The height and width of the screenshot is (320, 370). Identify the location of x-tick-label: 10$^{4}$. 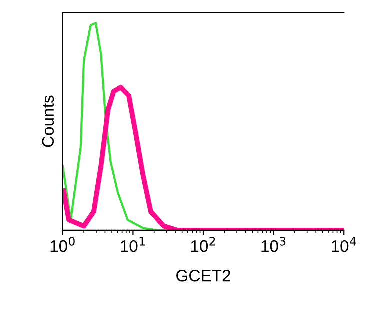
(344, 244).